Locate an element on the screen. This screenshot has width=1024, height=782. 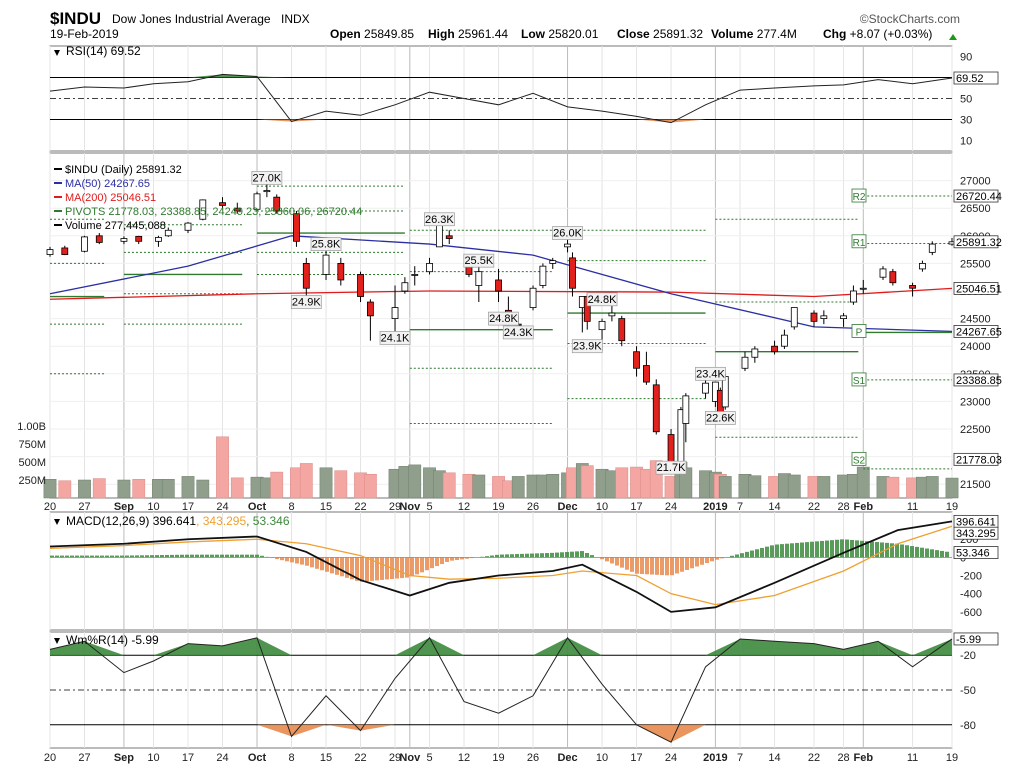
x-tick-label: 17 is located at coordinates (636, 507).